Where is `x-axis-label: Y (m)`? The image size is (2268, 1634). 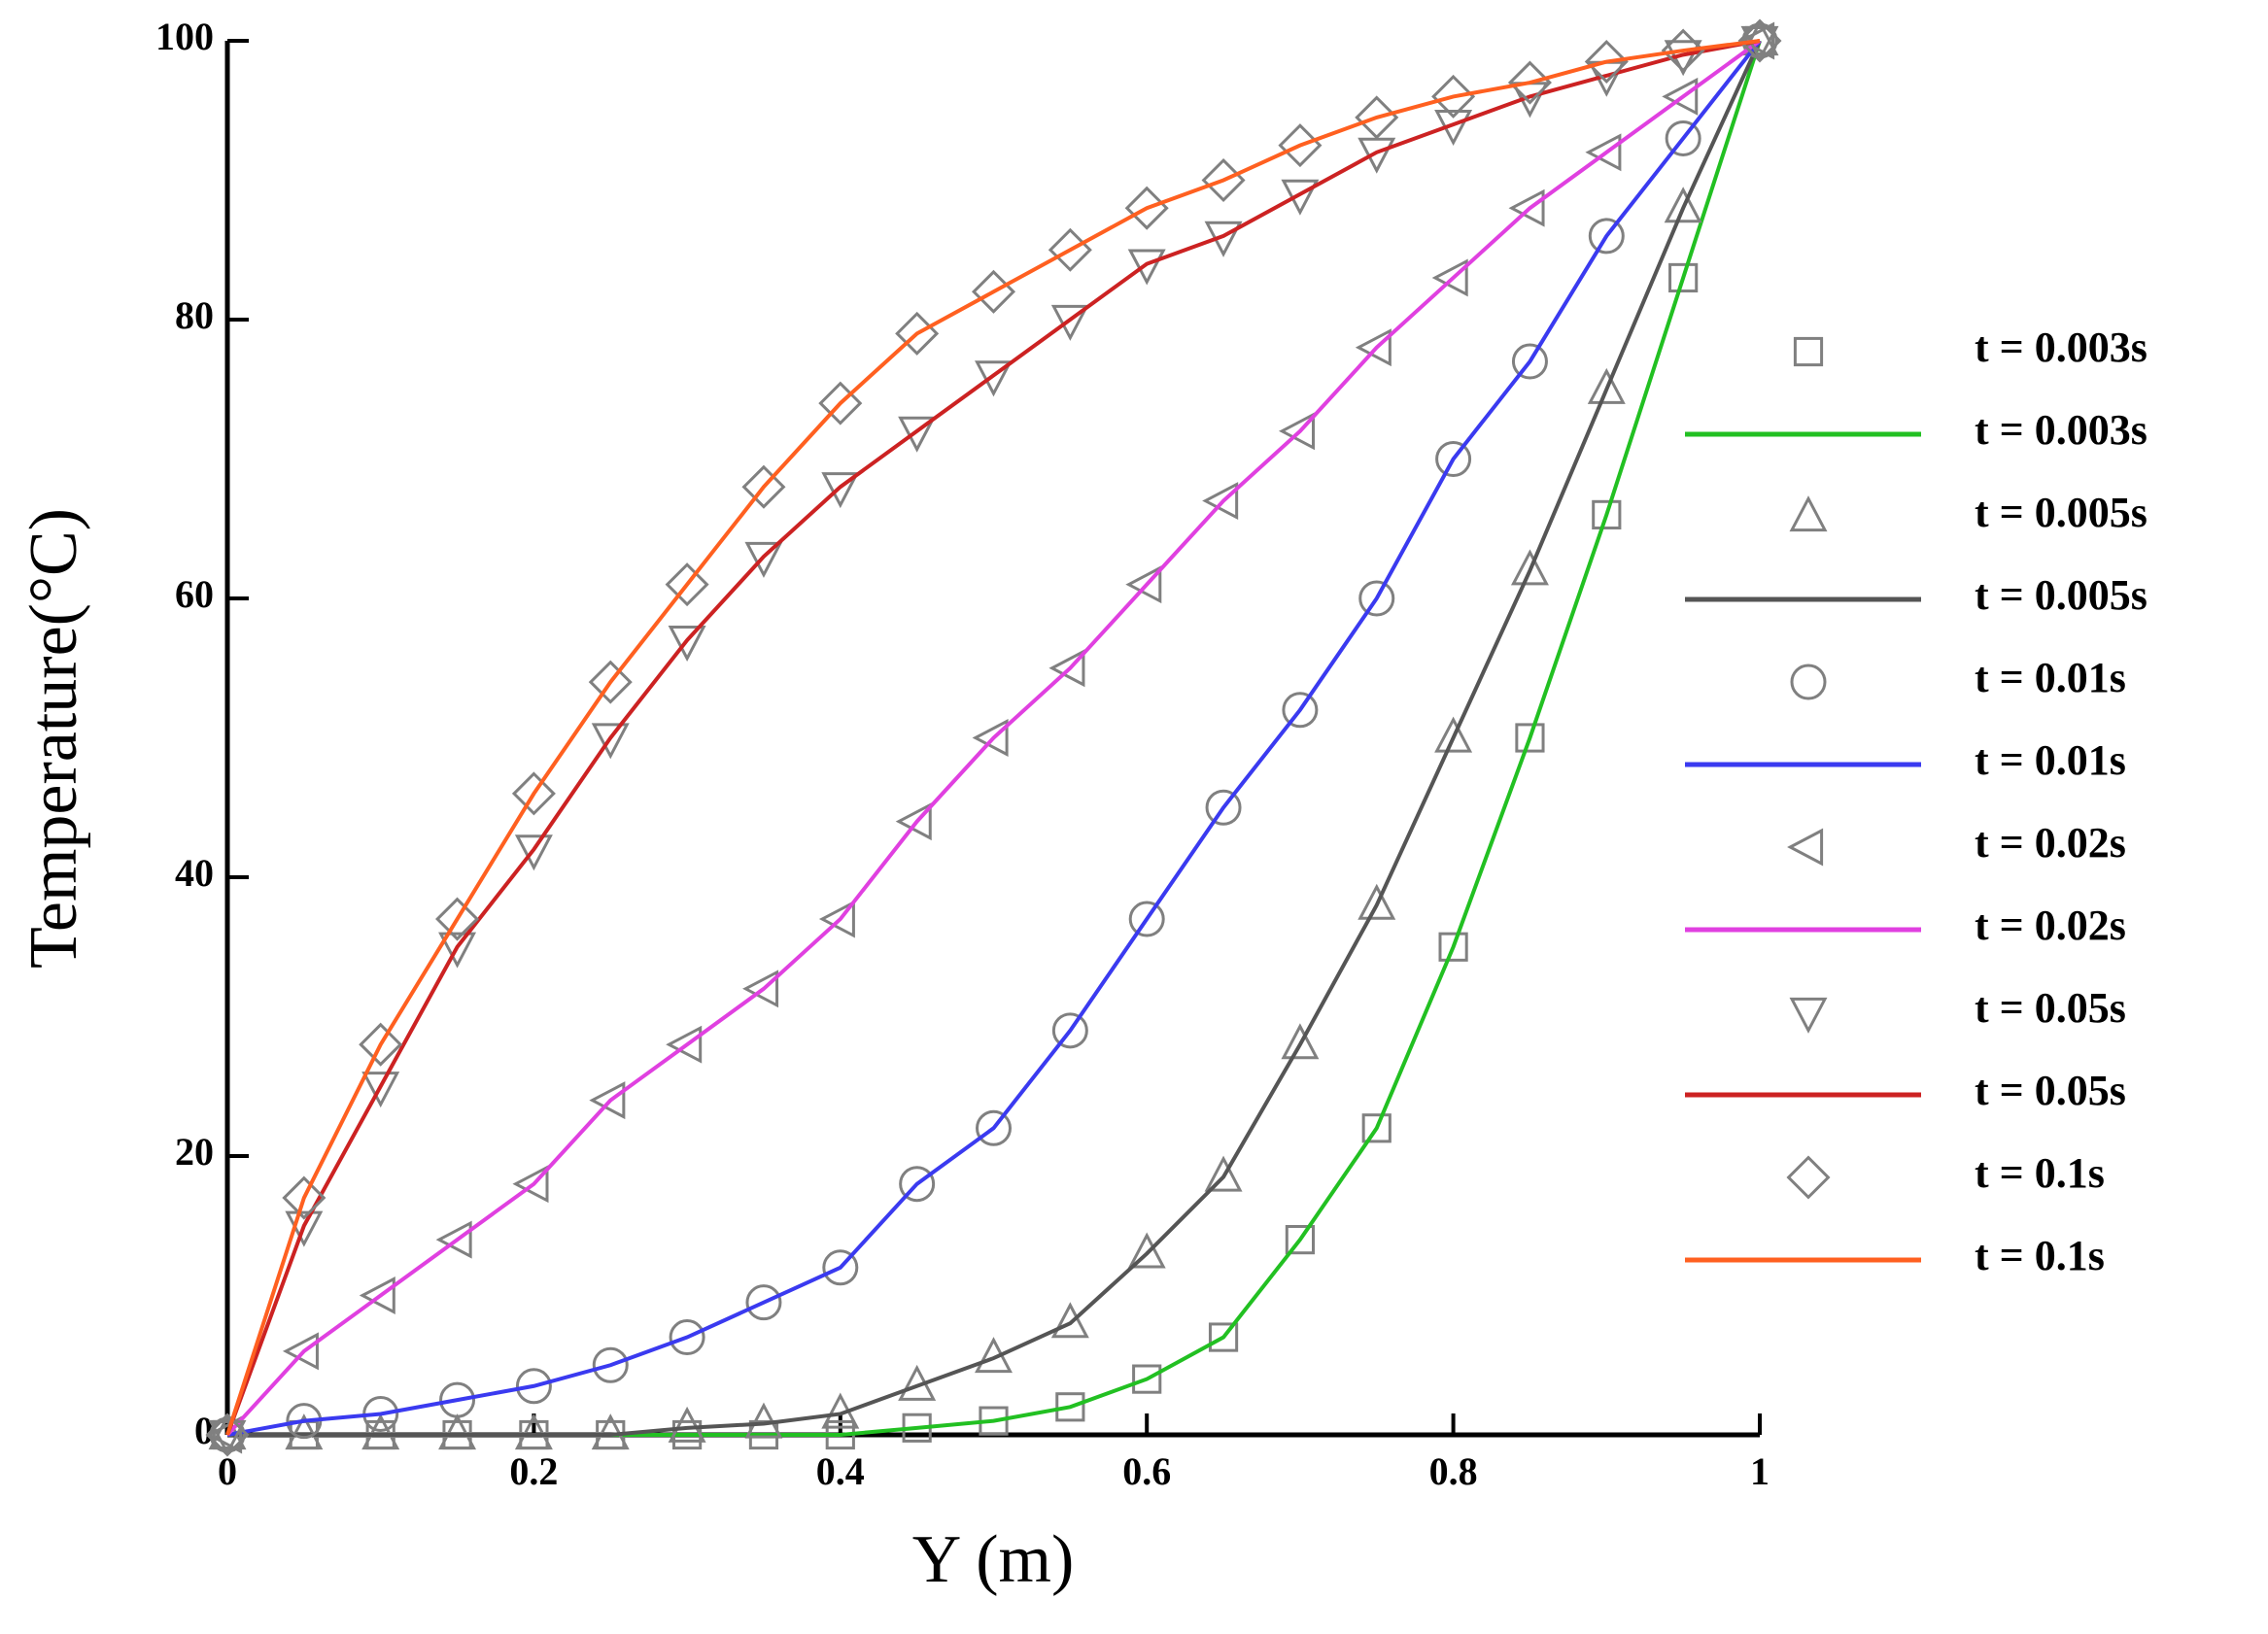 x-axis-label: Y (m) is located at coordinates (993, 1559).